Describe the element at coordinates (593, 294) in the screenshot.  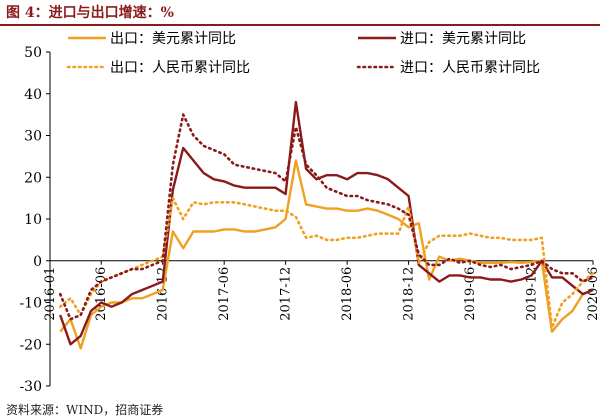
I see `x-tick-label: 2020-06` at that location.